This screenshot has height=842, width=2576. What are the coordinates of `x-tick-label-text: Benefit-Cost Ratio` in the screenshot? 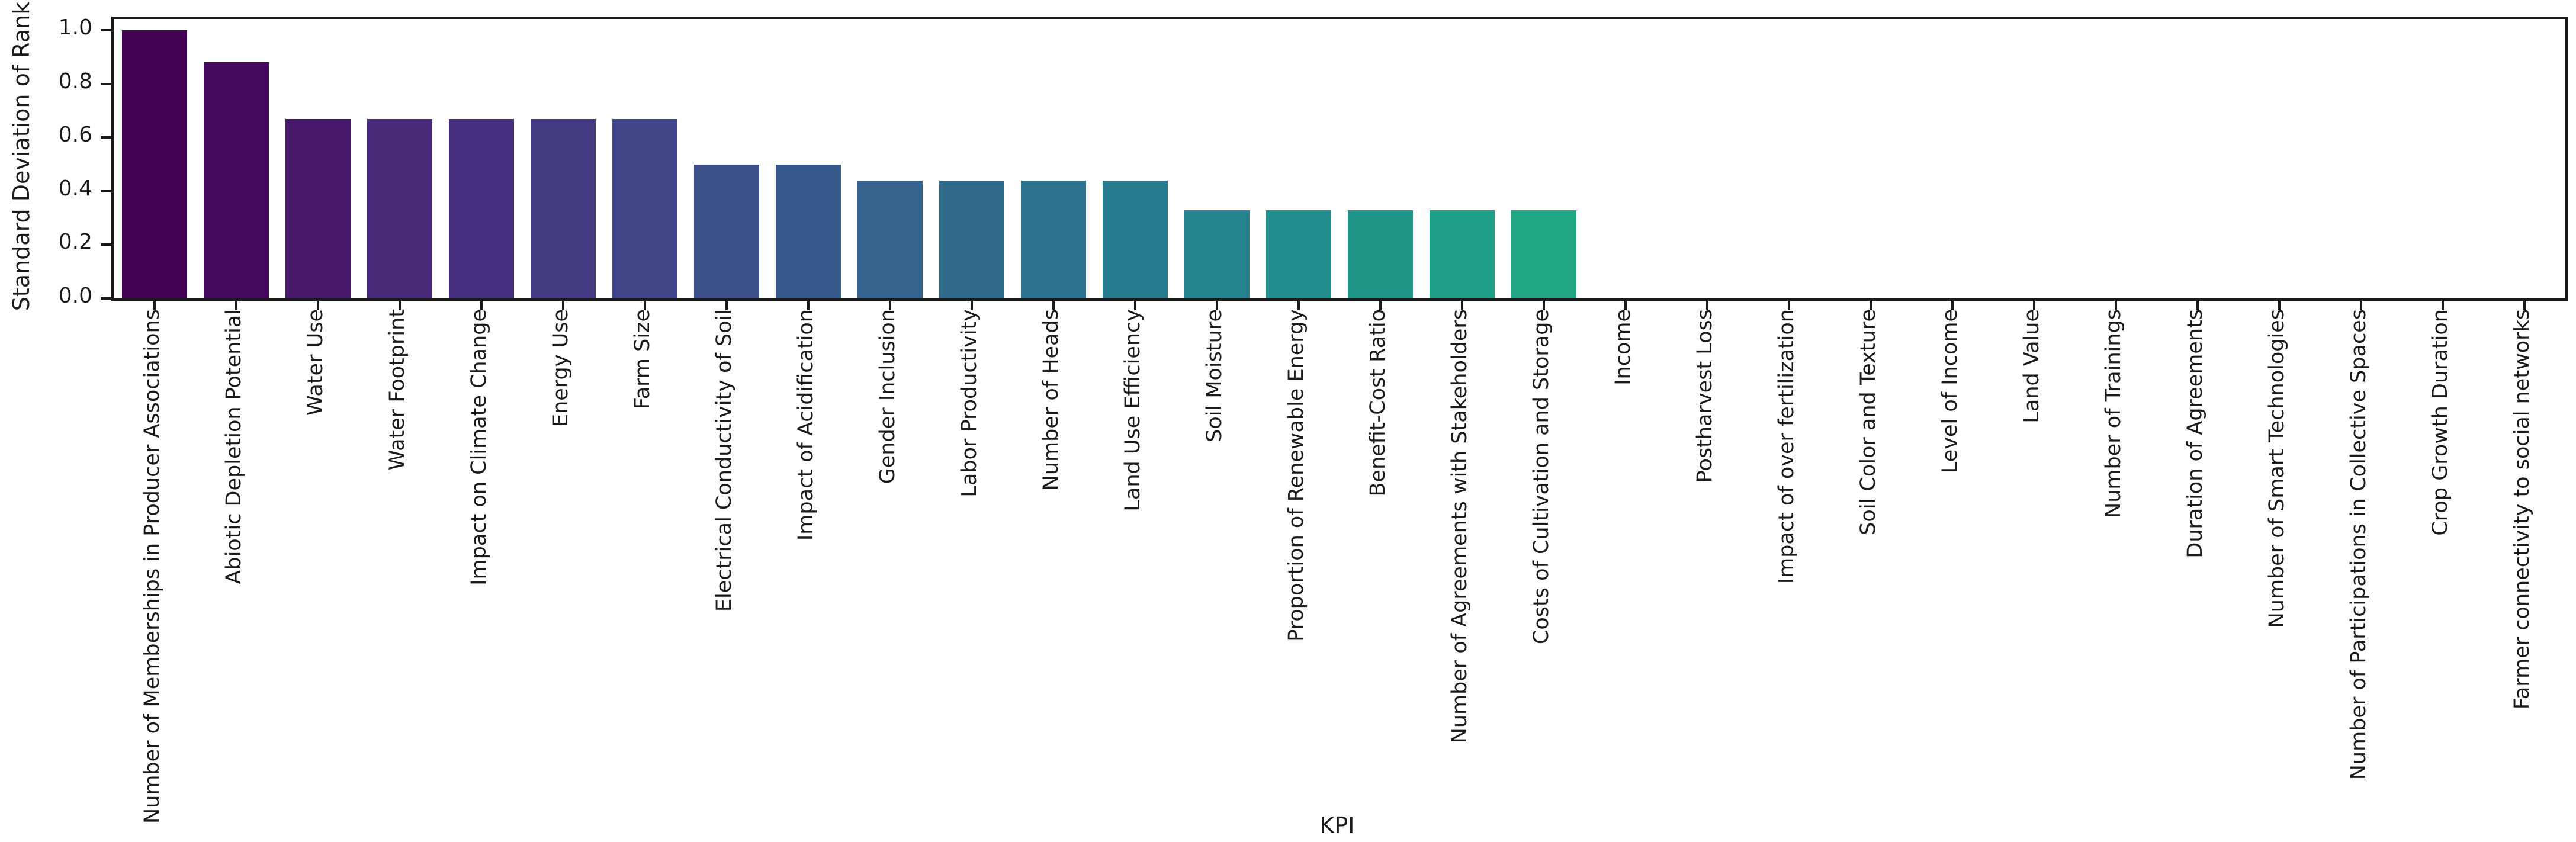 It's located at (1378, 403).